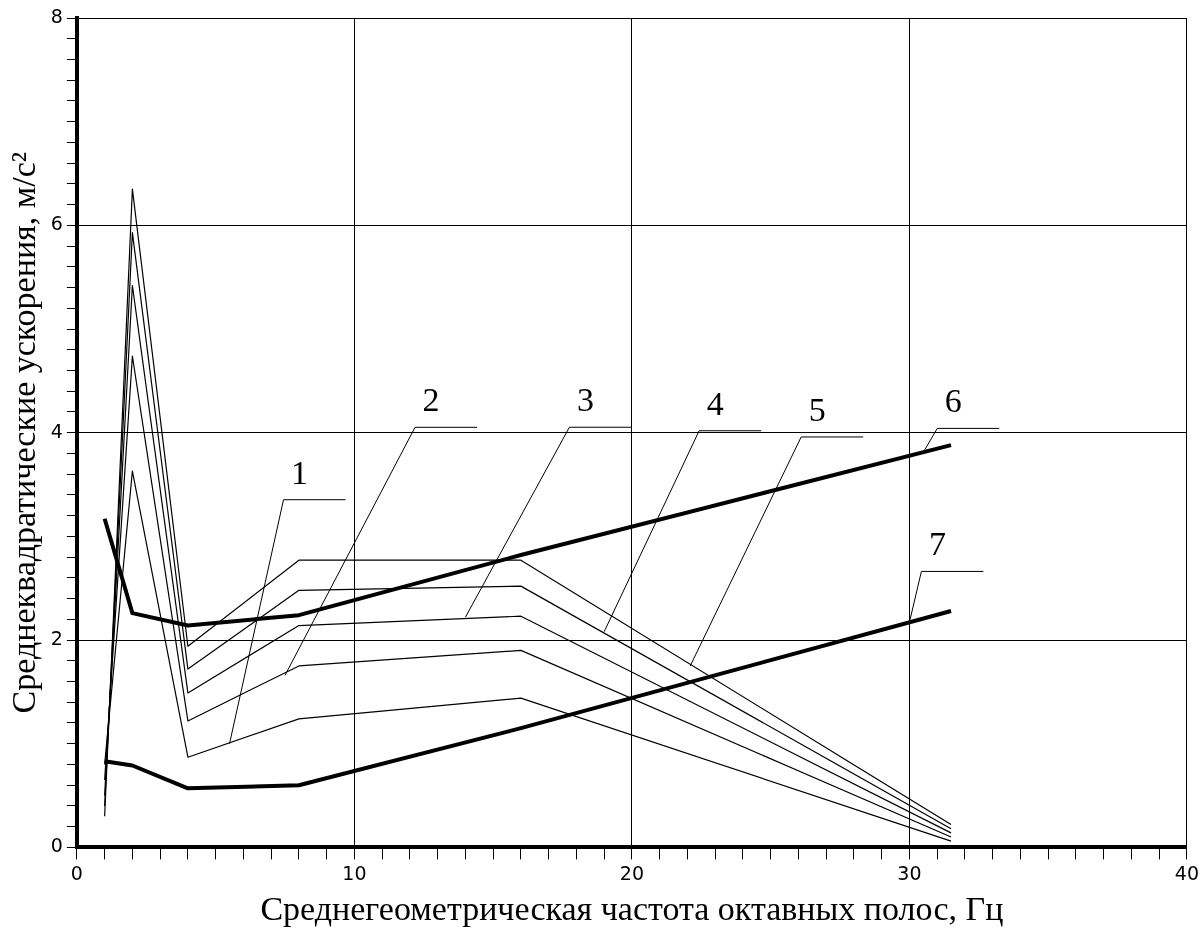 The image size is (1203, 937). Describe the element at coordinates (56, 223) in the screenshot. I see `y-tick-label: 6` at that location.